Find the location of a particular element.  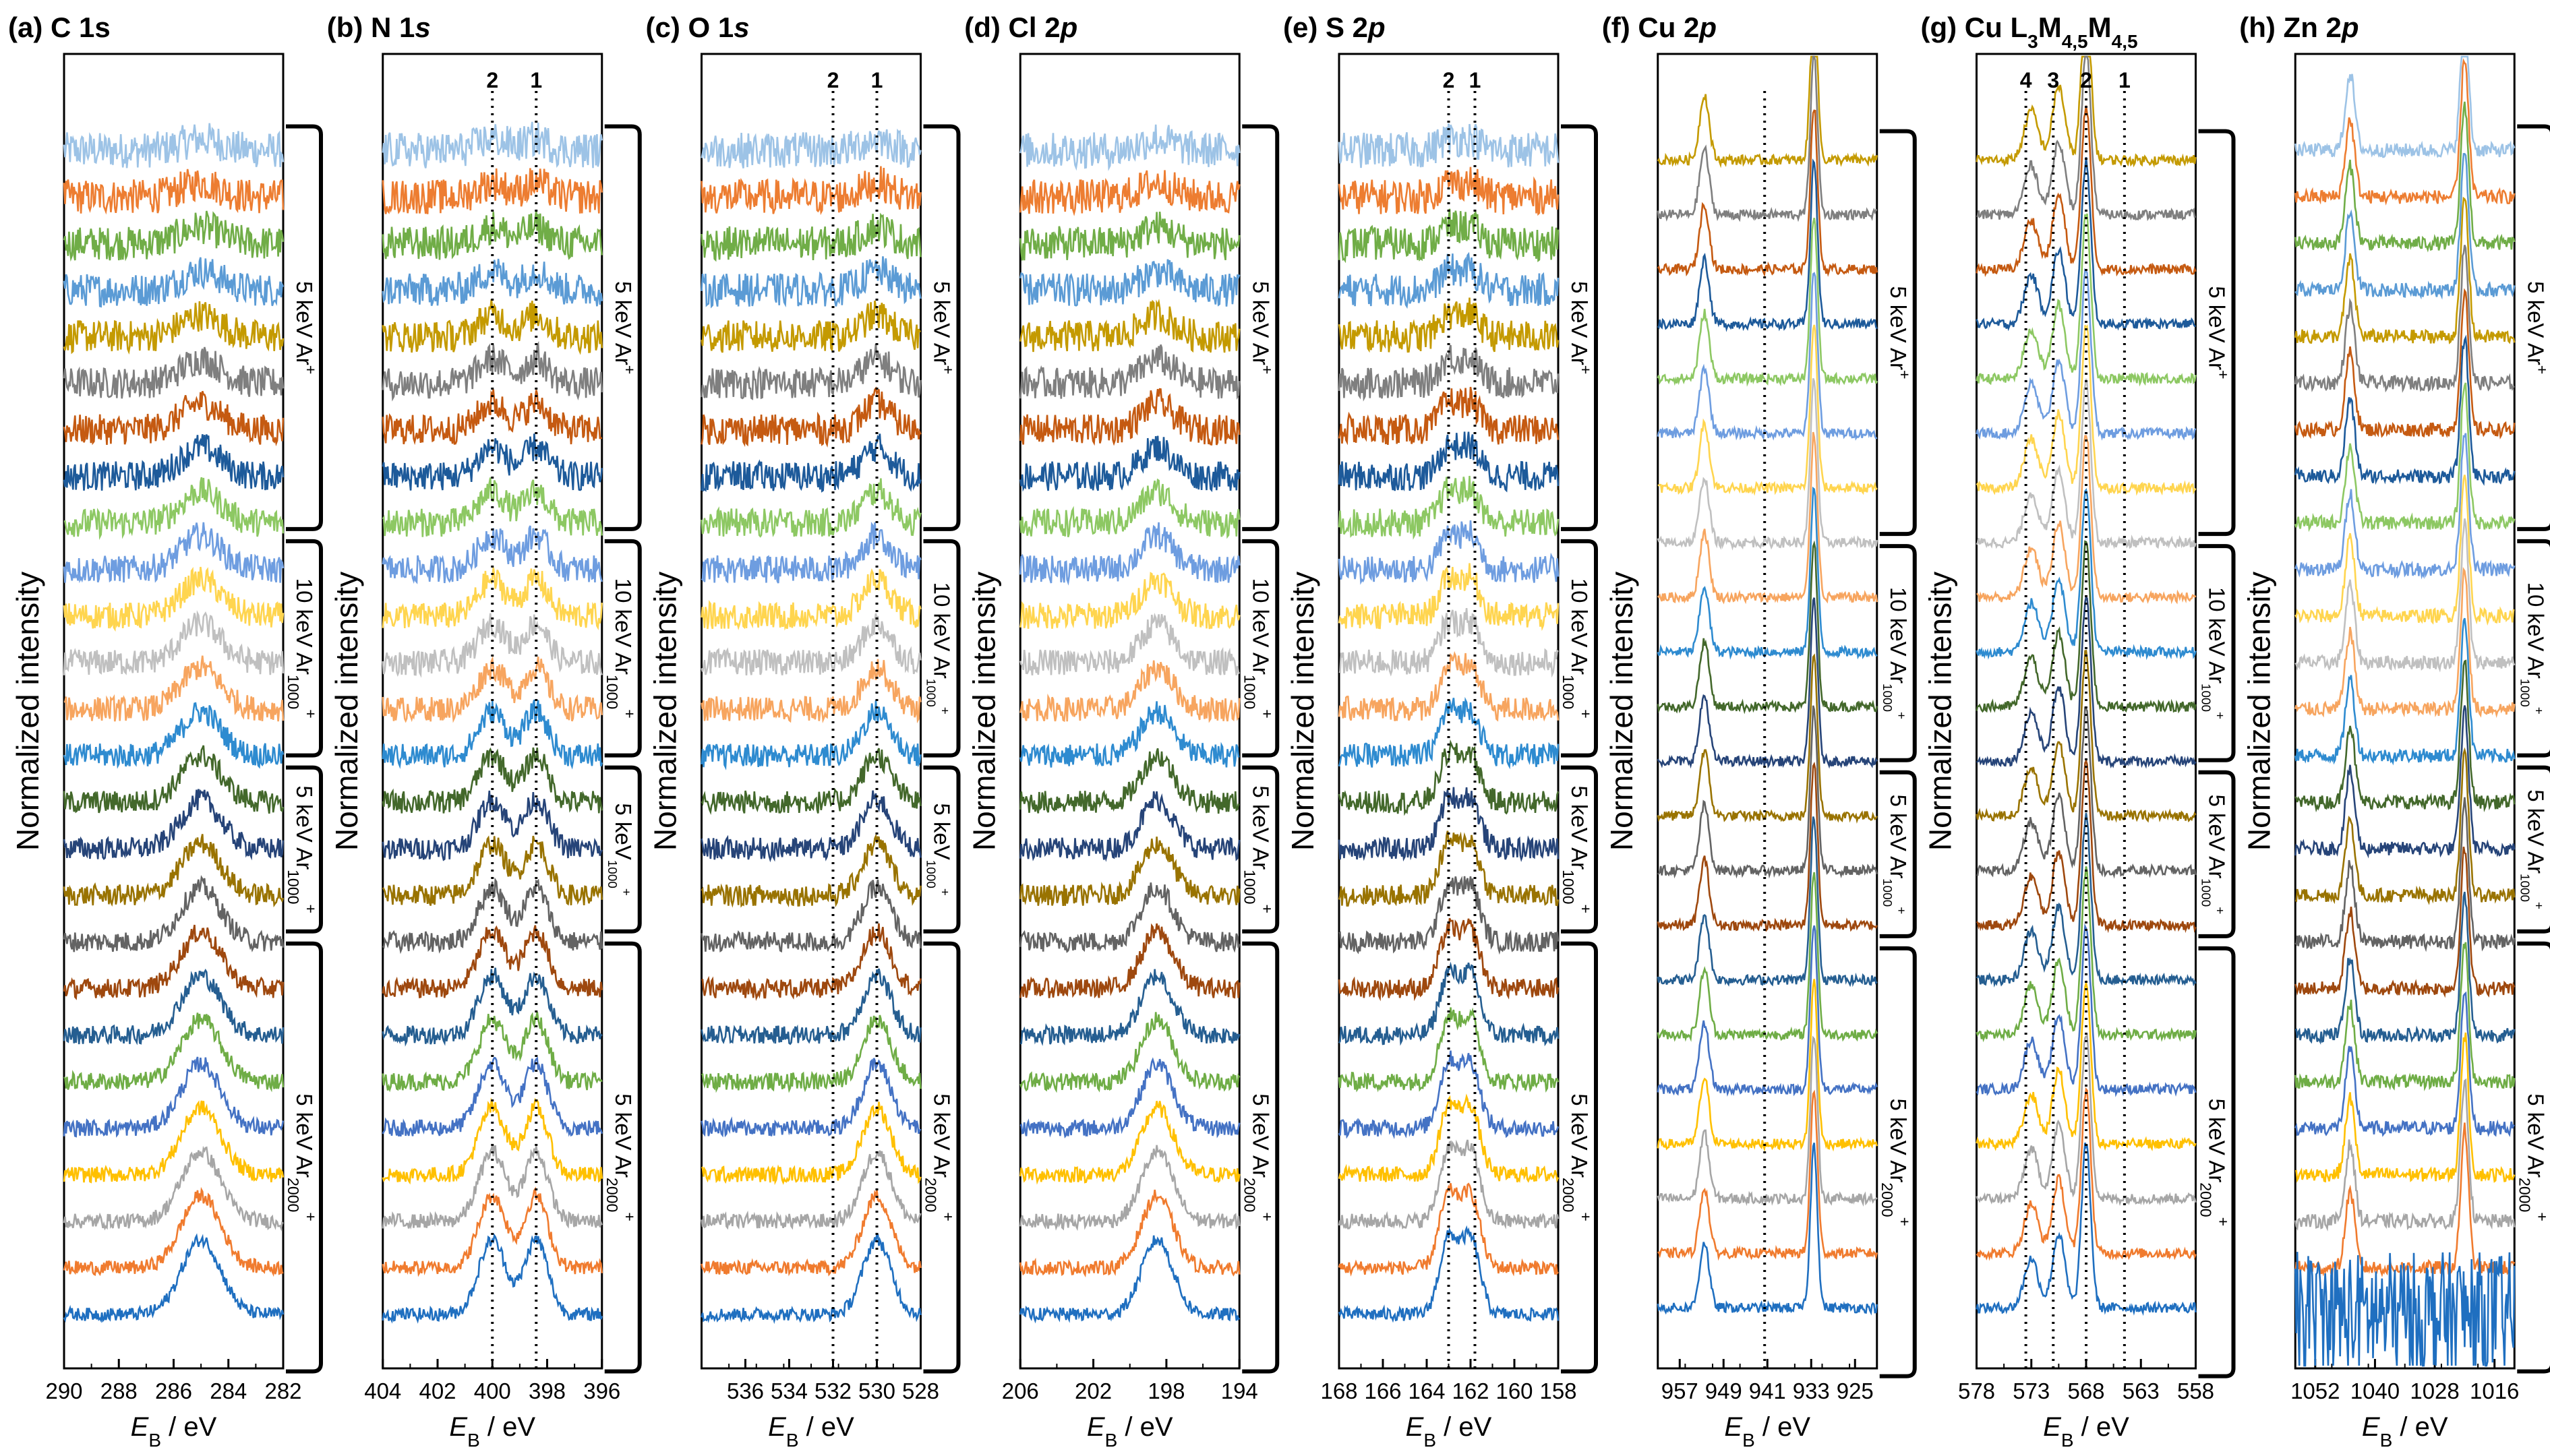

panel-title: (b) N 1s is located at coordinates (379, 27).